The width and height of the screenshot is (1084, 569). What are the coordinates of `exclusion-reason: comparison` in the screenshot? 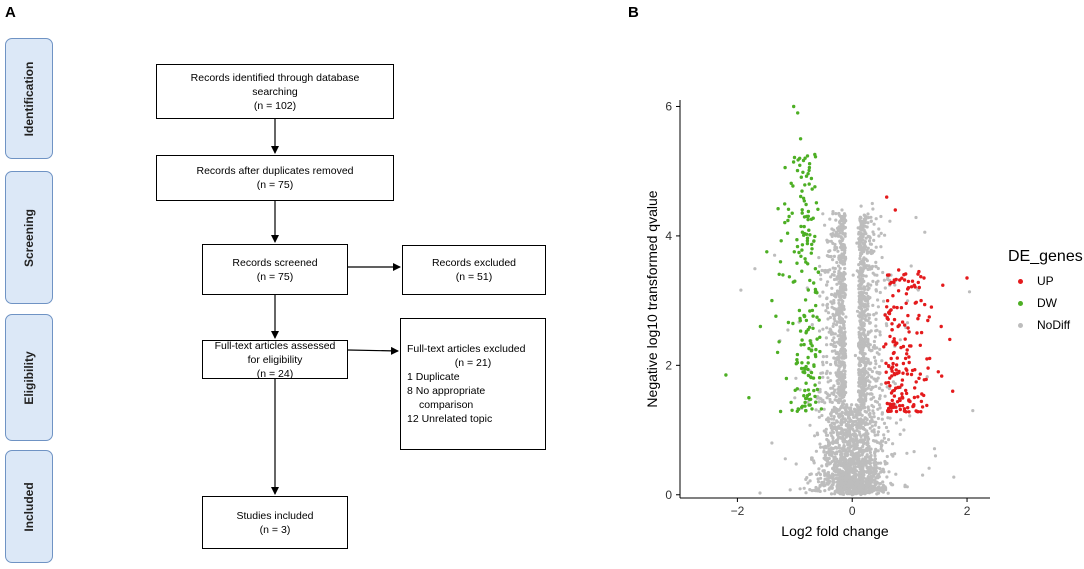 It's located at (446, 405).